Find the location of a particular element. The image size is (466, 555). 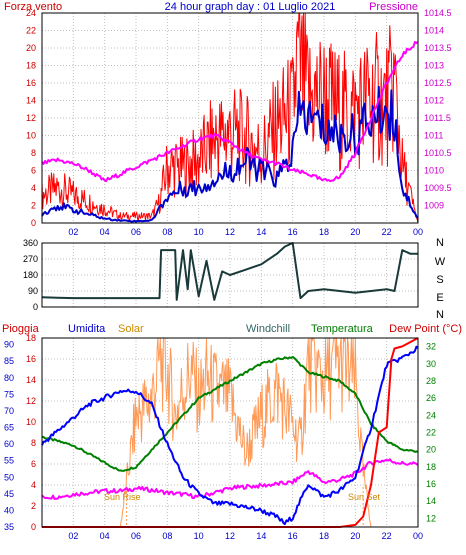

wind-panel-x-tick-label: 22 is located at coordinates (387, 232).